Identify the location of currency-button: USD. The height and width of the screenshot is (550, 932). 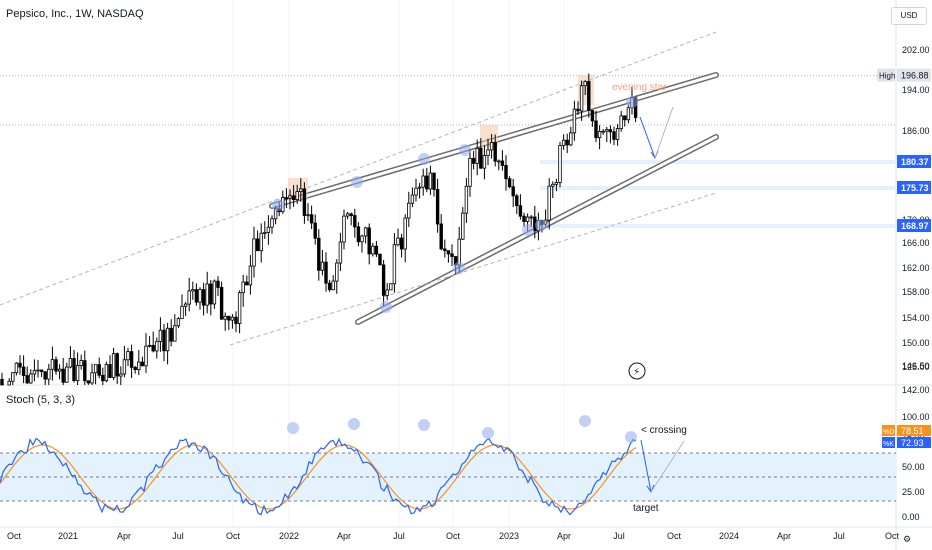
(909, 16).